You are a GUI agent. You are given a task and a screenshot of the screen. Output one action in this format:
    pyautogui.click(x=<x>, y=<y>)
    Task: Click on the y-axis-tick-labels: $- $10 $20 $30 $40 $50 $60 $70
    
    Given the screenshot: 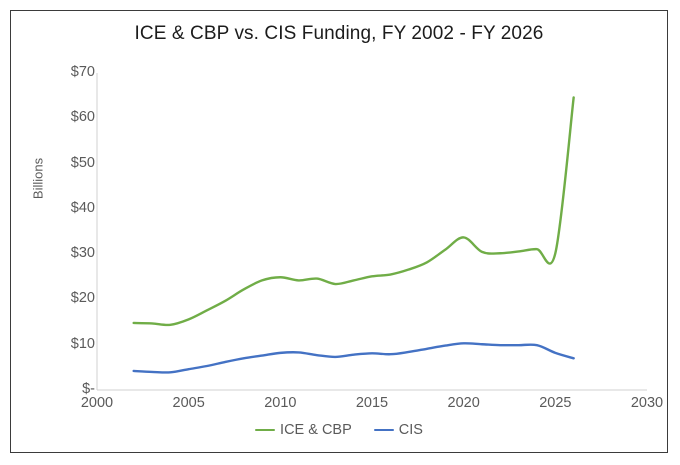 What is the action you would take?
    pyautogui.click(x=62, y=232)
    